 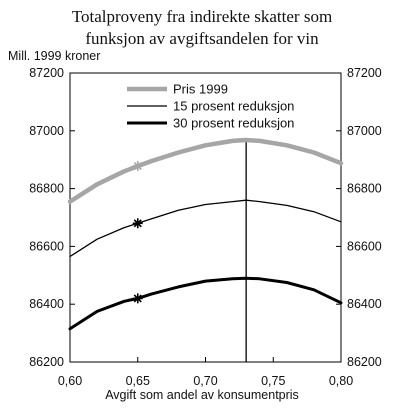 What do you see at coordinates (200, 89) in the screenshot?
I see `legend-label-1: Pris 1999` at bounding box center [200, 89].